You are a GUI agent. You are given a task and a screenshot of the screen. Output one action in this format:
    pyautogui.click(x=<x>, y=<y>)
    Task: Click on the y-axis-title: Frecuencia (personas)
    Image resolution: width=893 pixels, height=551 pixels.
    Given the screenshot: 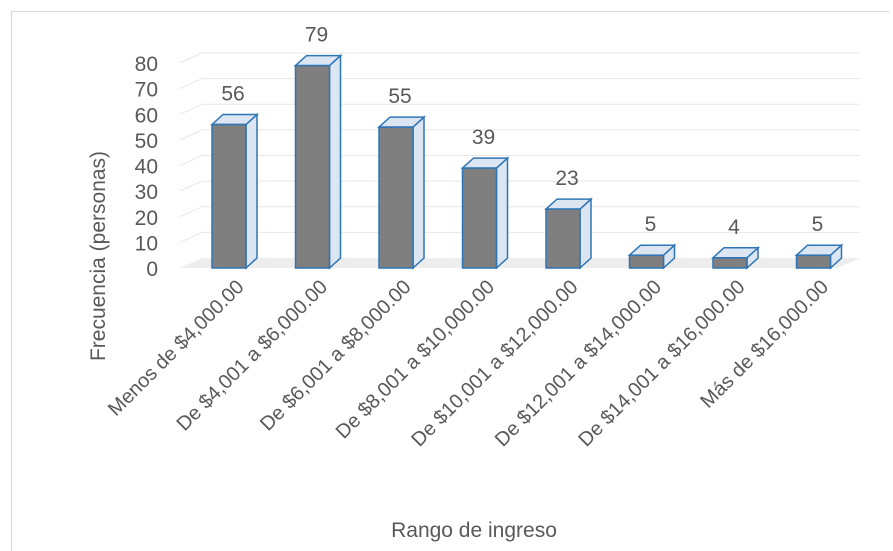 What is the action you would take?
    pyautogui.click(x=98, y=256)
    